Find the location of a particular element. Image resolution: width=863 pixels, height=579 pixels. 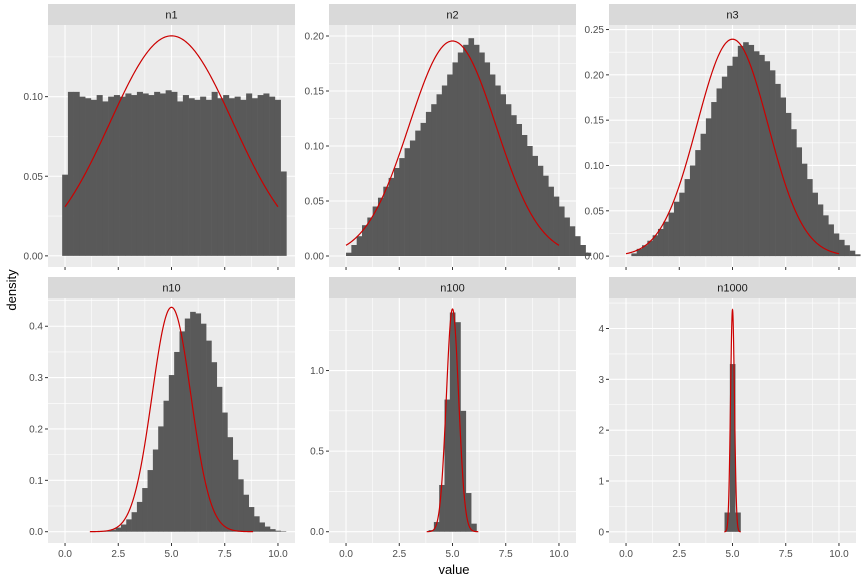

x-axis-label: value is located at coordinates (453, 569).